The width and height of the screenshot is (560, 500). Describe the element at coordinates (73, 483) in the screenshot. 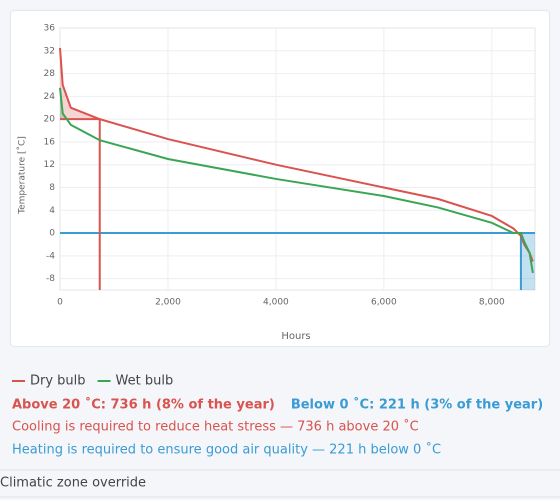

I see `section-title: Climatic zone override` at that location.